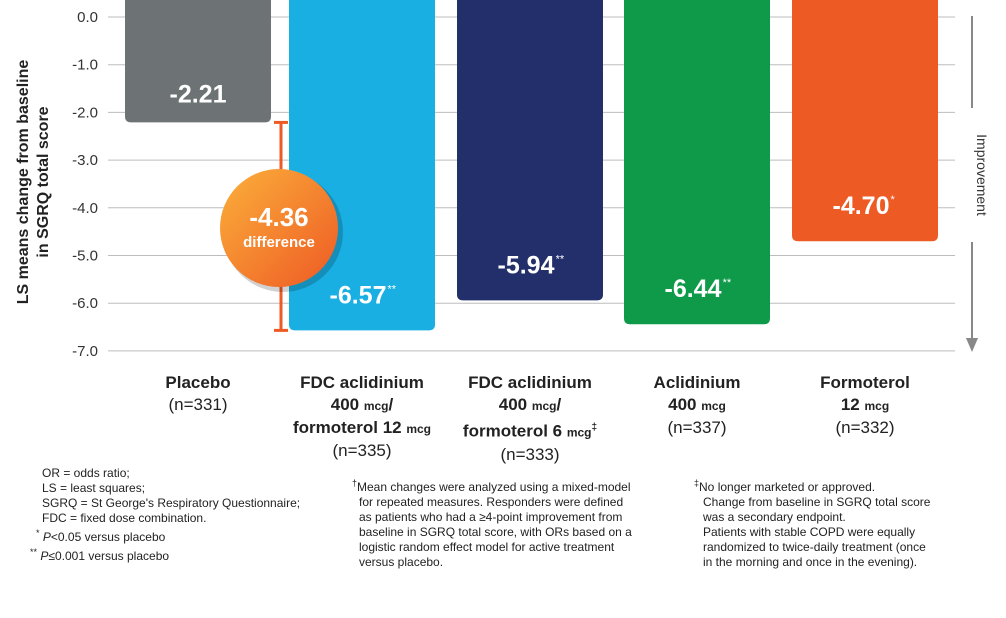  I want to click on y-axis-label-line1: LS means change from baseline, so click(23, 182).